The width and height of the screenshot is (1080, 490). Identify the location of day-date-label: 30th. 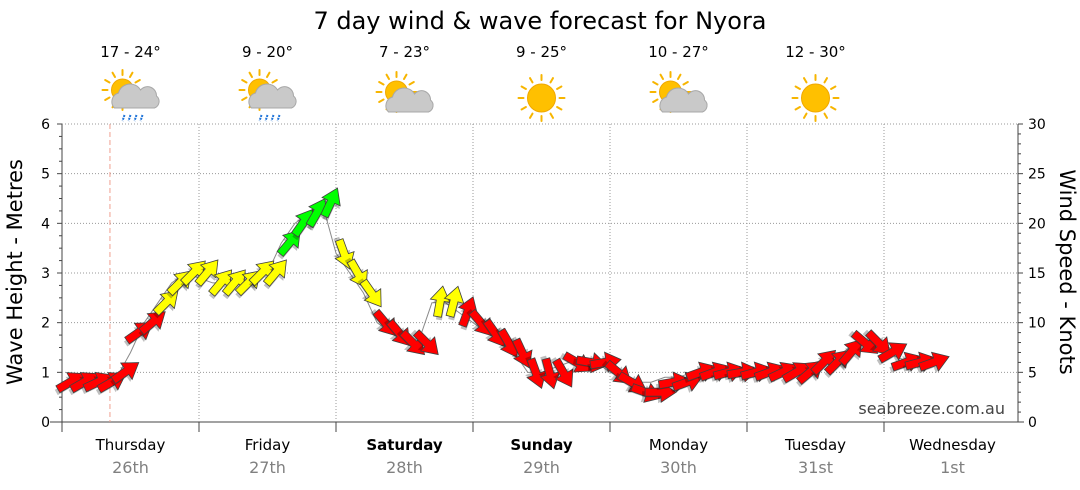
(678, 467).